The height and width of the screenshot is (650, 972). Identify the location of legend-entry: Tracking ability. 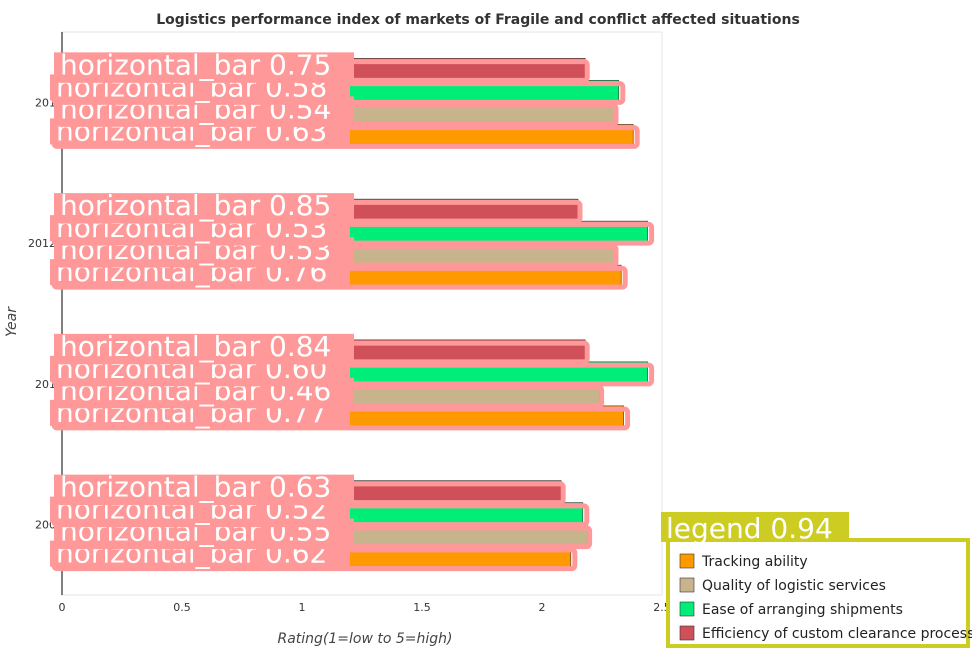
(754, 562).